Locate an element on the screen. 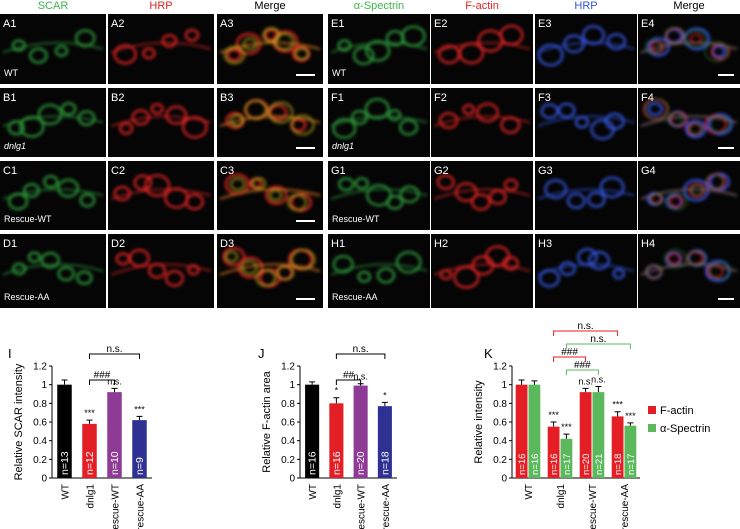 This screenshot has width=740, height=529. y-tick-label: 1.2 is located at coordinates (288, 367).